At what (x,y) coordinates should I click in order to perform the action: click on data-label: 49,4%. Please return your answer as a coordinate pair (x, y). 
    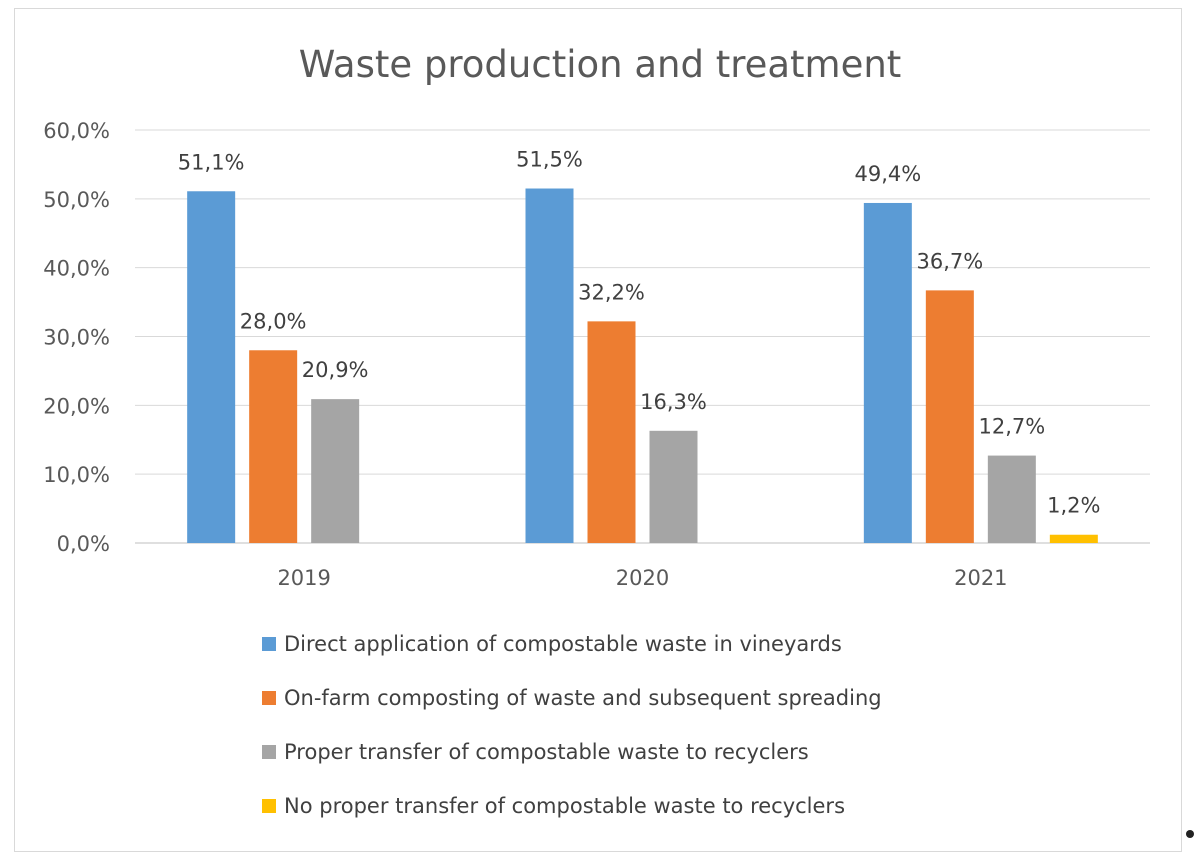
    Looking at the image, I should click on (887, 174).